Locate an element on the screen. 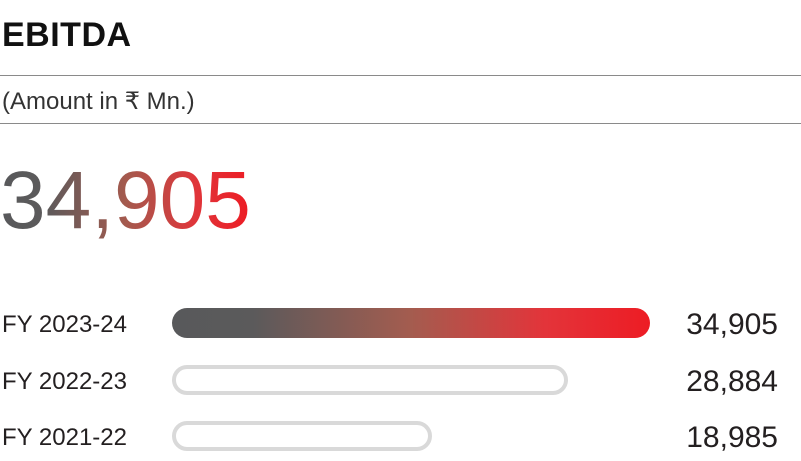 The height and width of the screenshot is (461, 801). value-label: 18,985 is located at coordinates (732, 437).